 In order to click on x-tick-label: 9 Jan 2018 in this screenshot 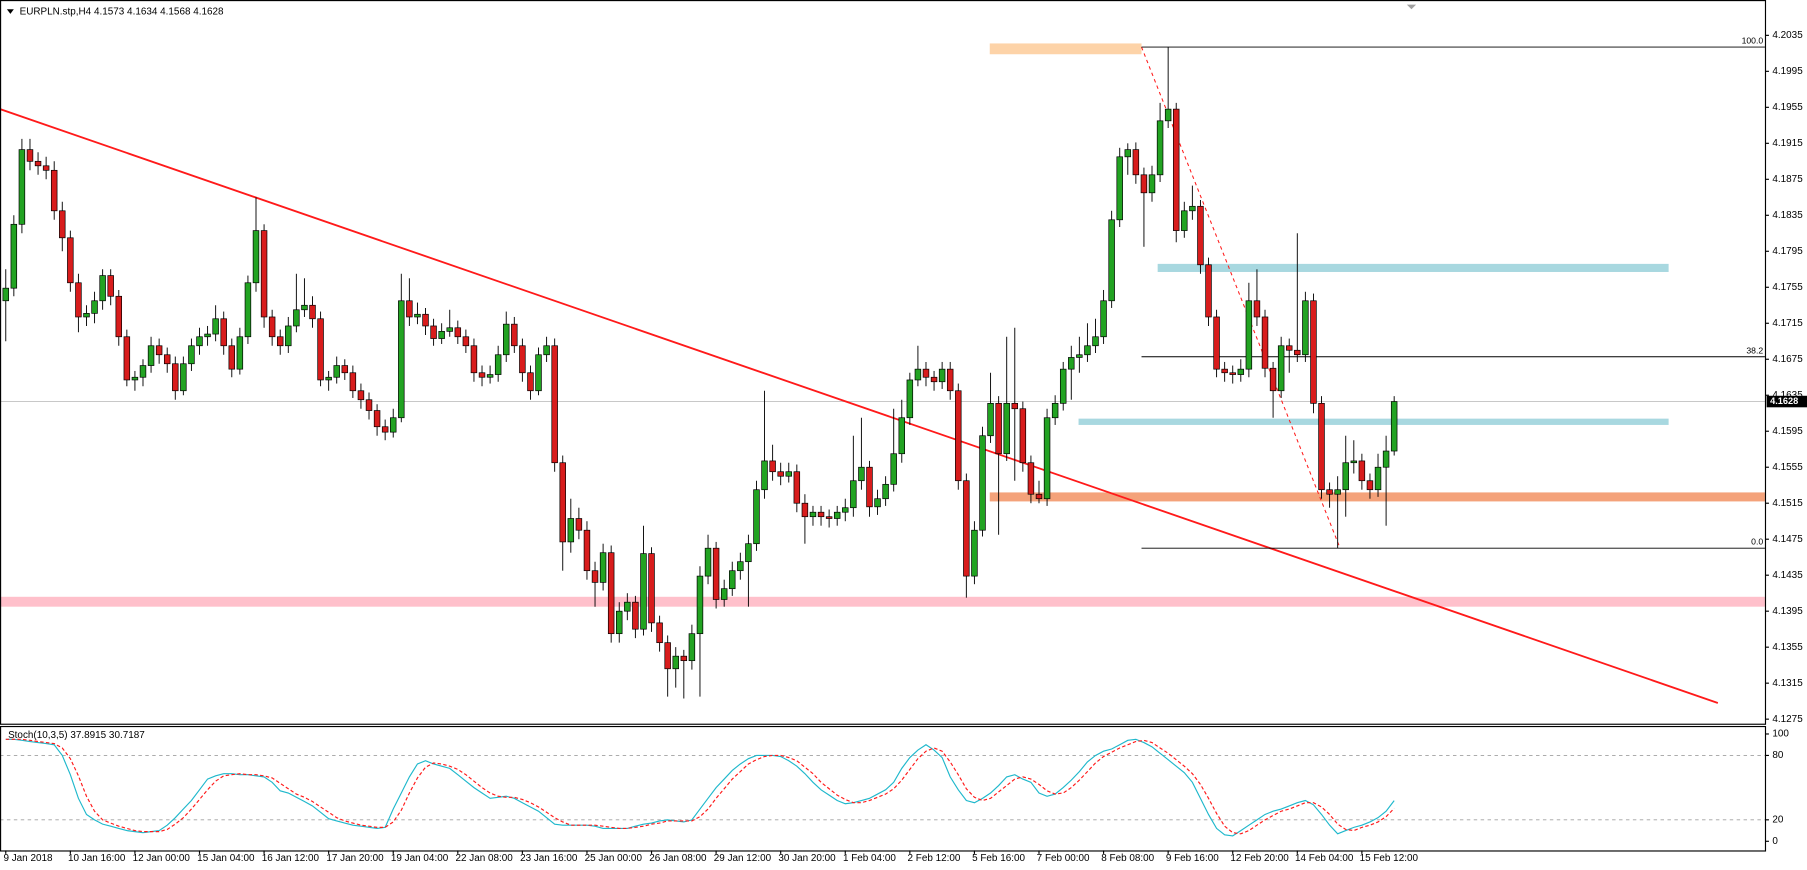, I will do `click(28, 858)`.